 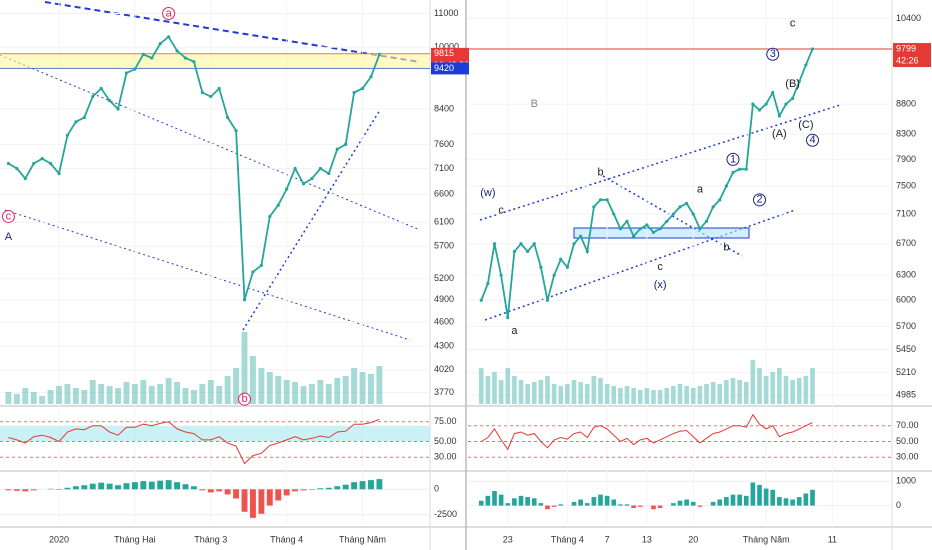 What do you see at coordinates (444, 299) in the screenshot?
I see `y-tick-label: 4900` at bounding box center [444, 299].